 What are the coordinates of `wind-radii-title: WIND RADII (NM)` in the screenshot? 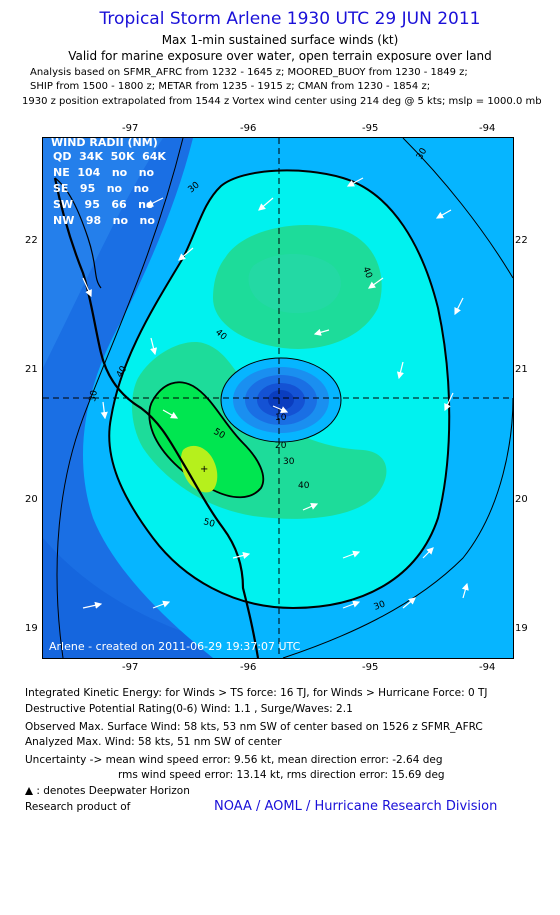 It's located at (104, 143).